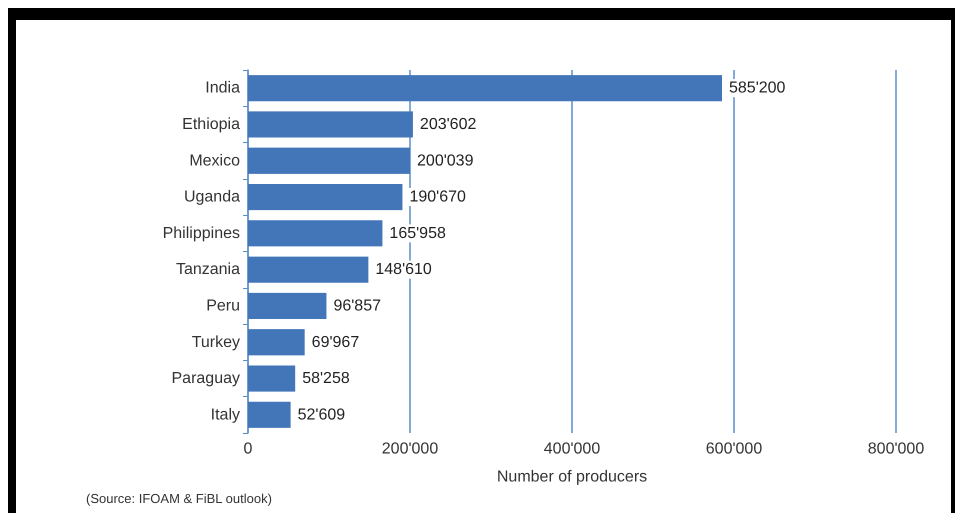 The height and width of the screenshot is (521, 963). What do you see at coordinates (410, 449) in the screenshot?
I see `x-tick-label: 200'000` at bounding box center [410, 449].